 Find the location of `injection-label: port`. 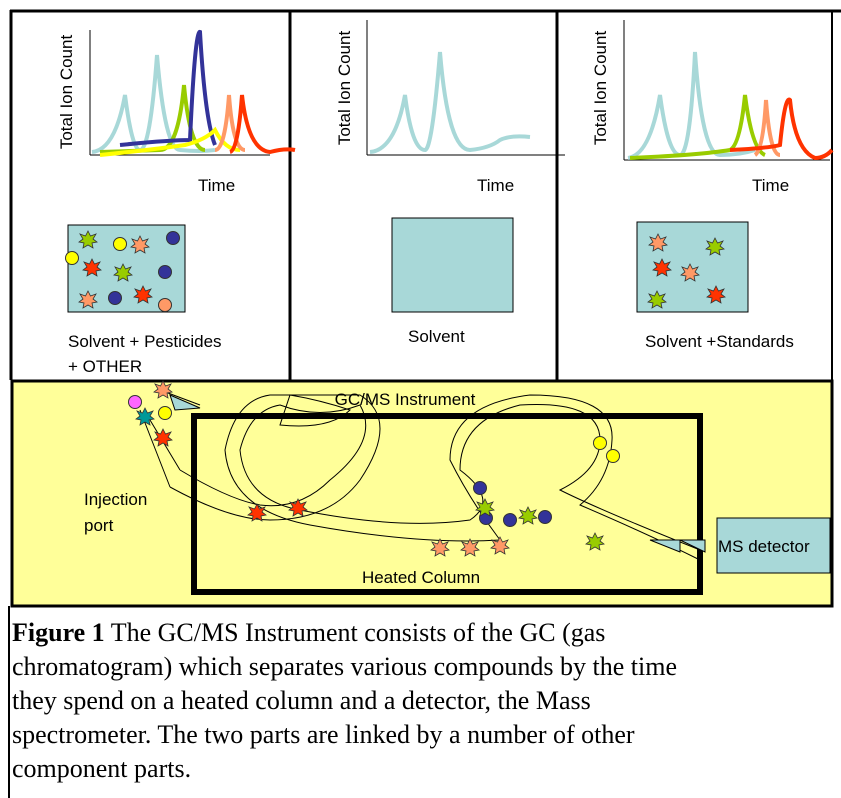

injection-label: port is located at coordinates (99, 525).